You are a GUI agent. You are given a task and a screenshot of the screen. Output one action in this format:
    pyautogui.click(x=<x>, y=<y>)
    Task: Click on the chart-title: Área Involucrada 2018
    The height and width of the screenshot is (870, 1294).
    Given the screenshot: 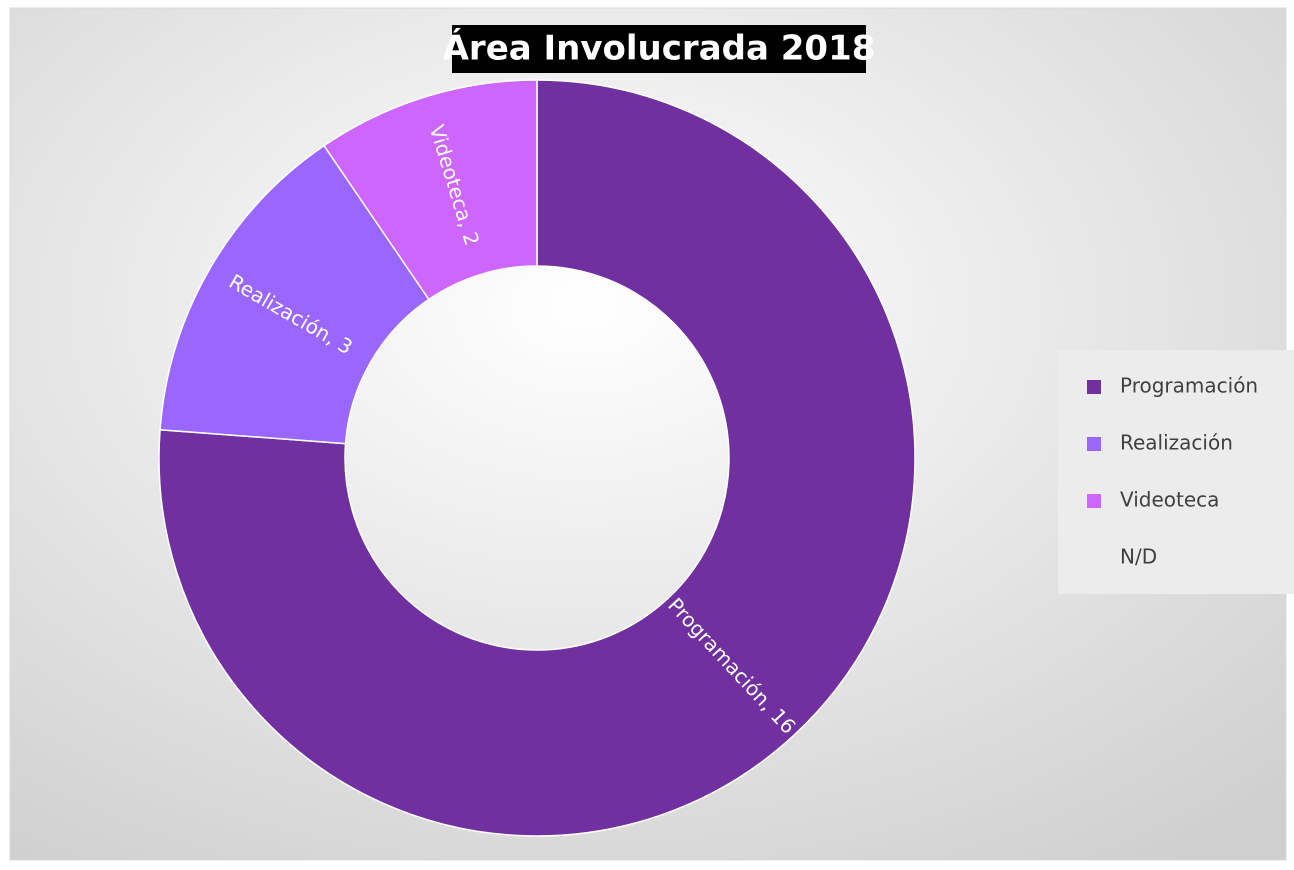 What is the action you would take?
    pyautogui.click(x=659, y=48)
    